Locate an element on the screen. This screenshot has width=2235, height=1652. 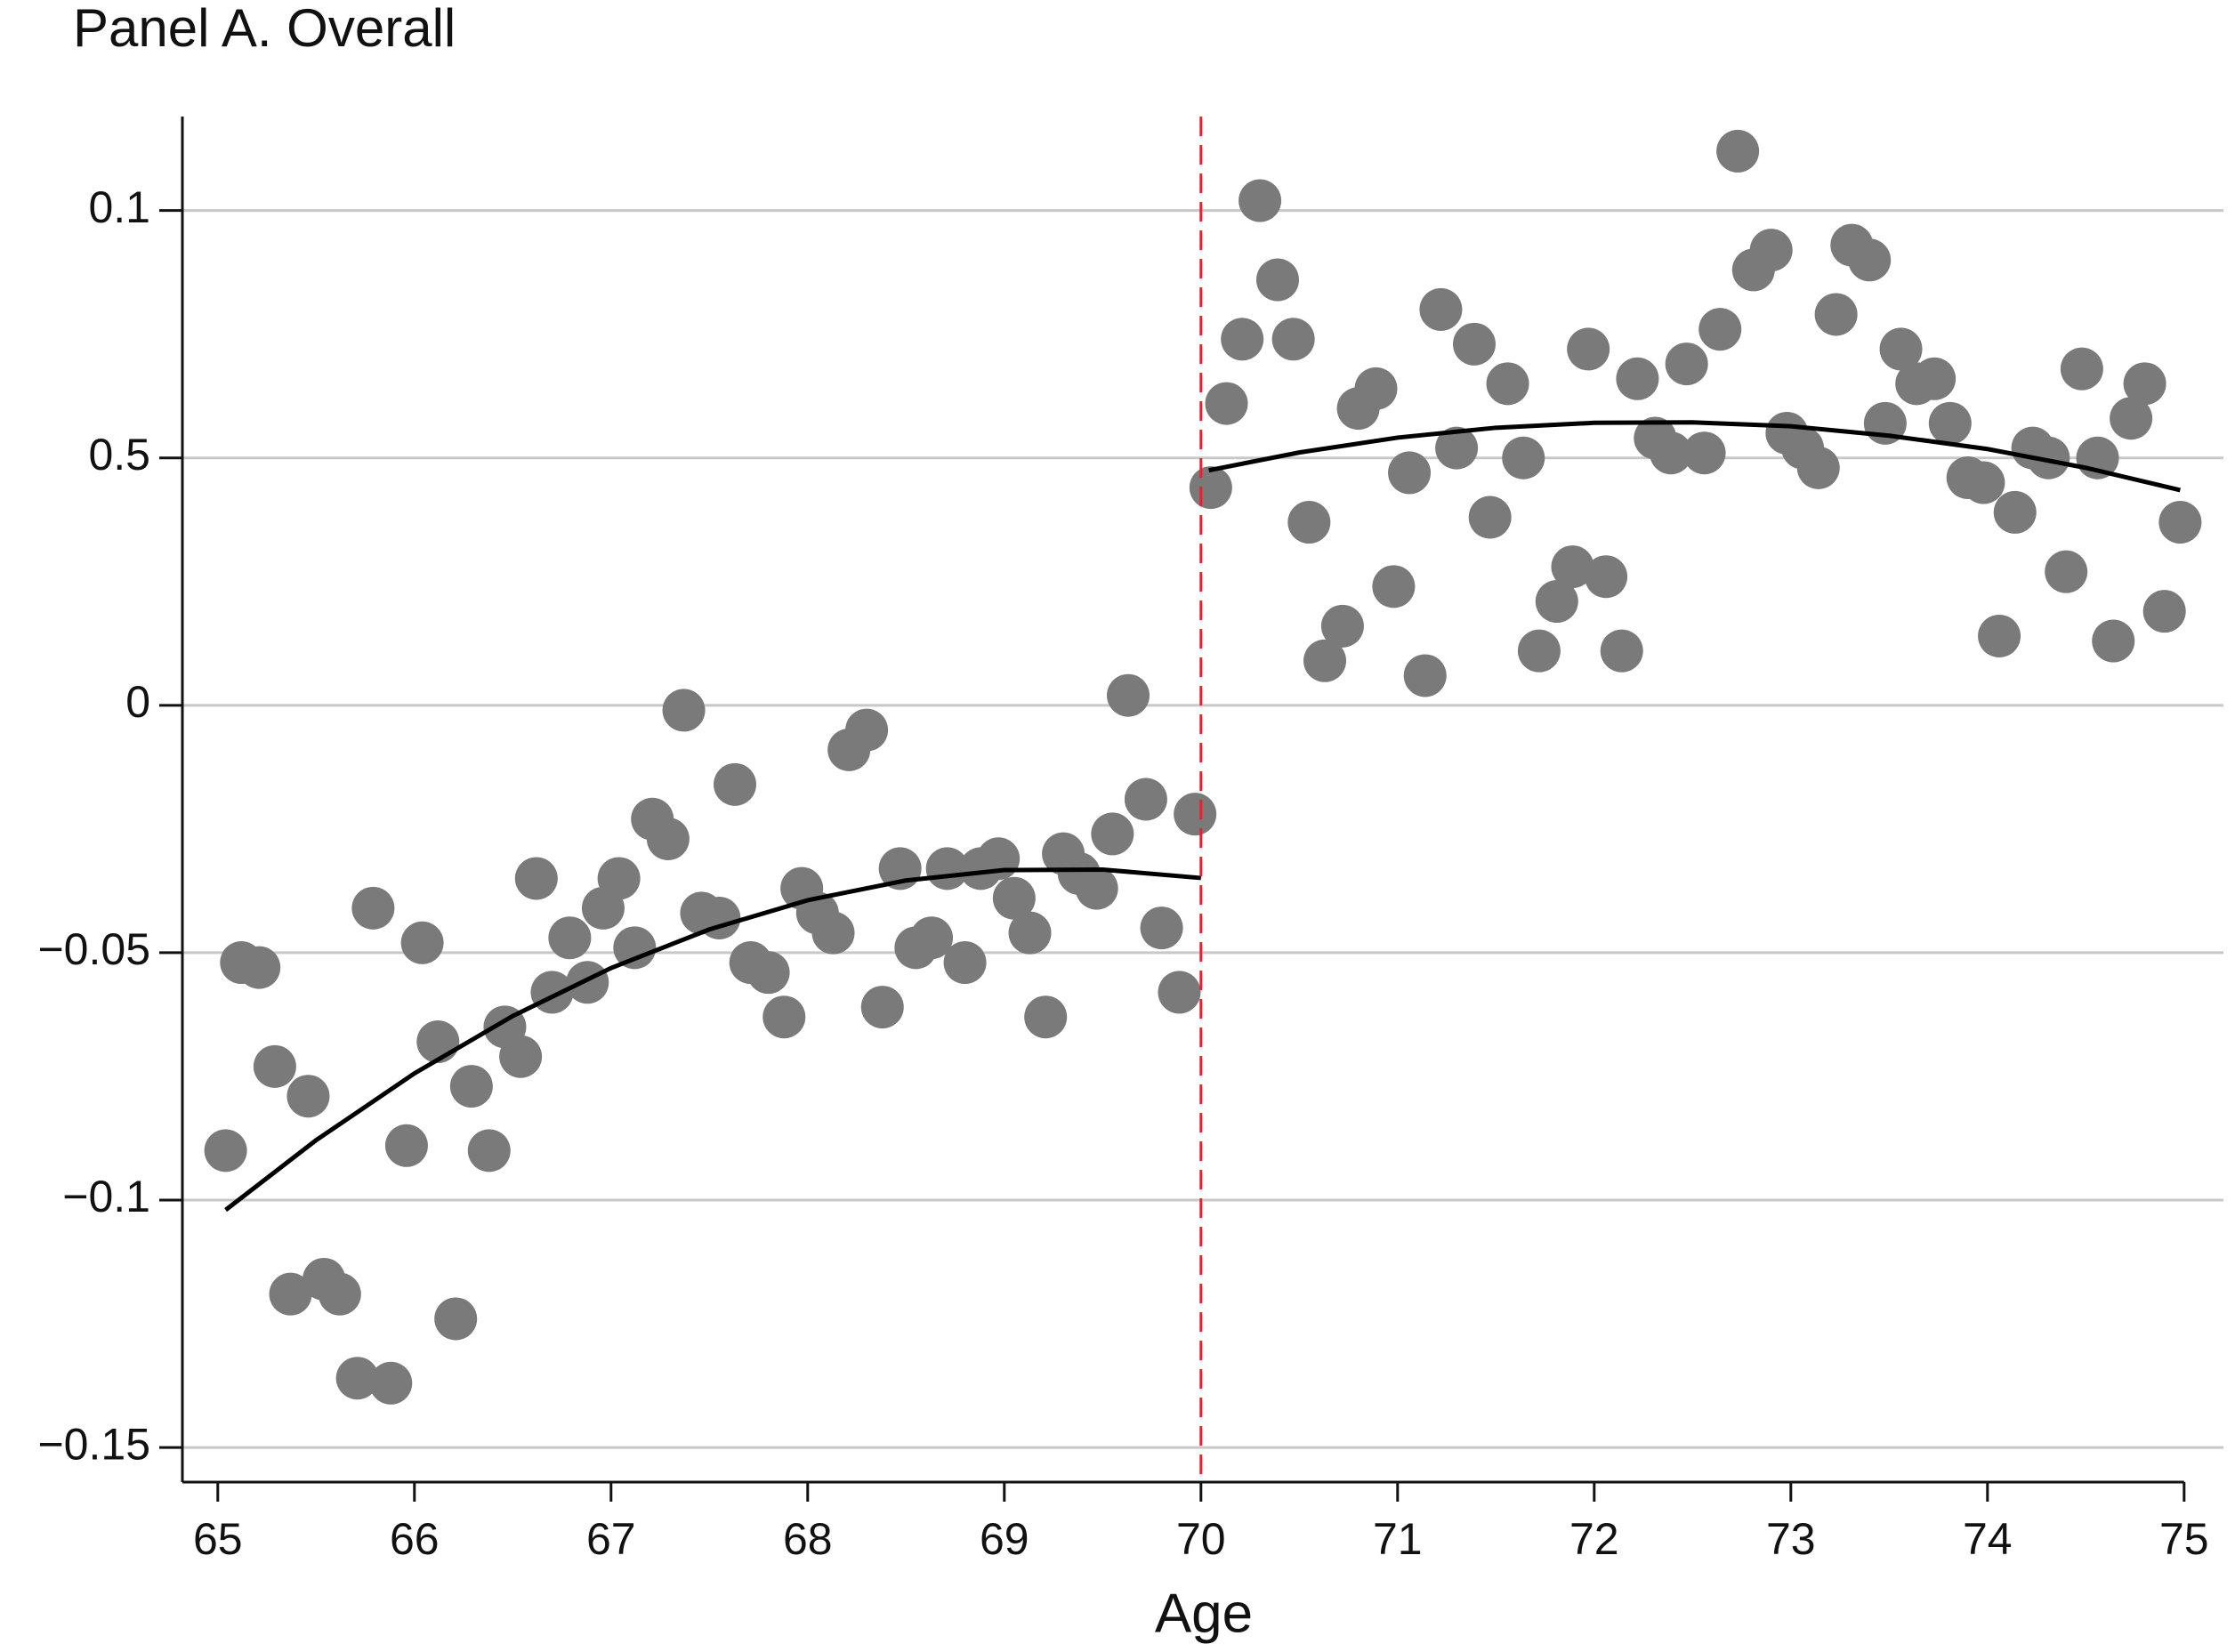
x-tick-label: 66 is located at coordinates (415, 1539).